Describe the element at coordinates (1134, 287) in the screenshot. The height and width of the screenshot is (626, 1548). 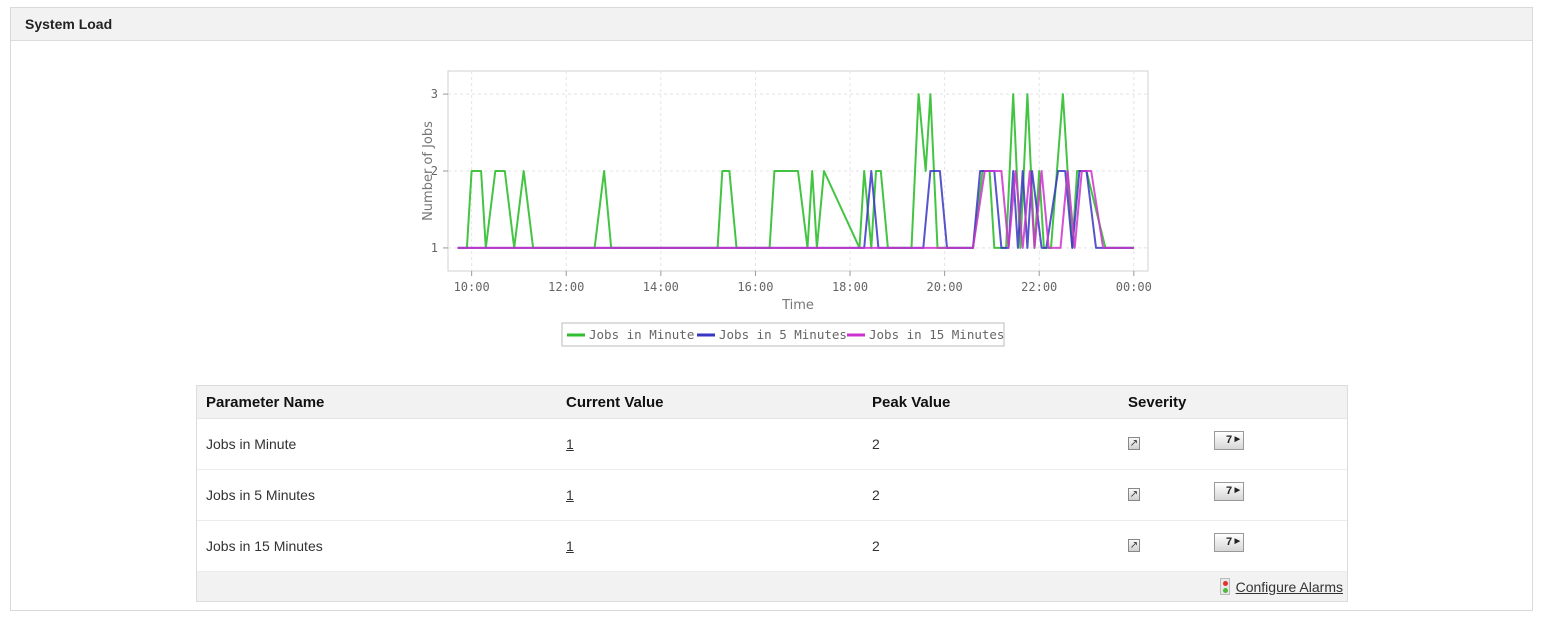
I see `x-tick-label: 00:00` at that location.